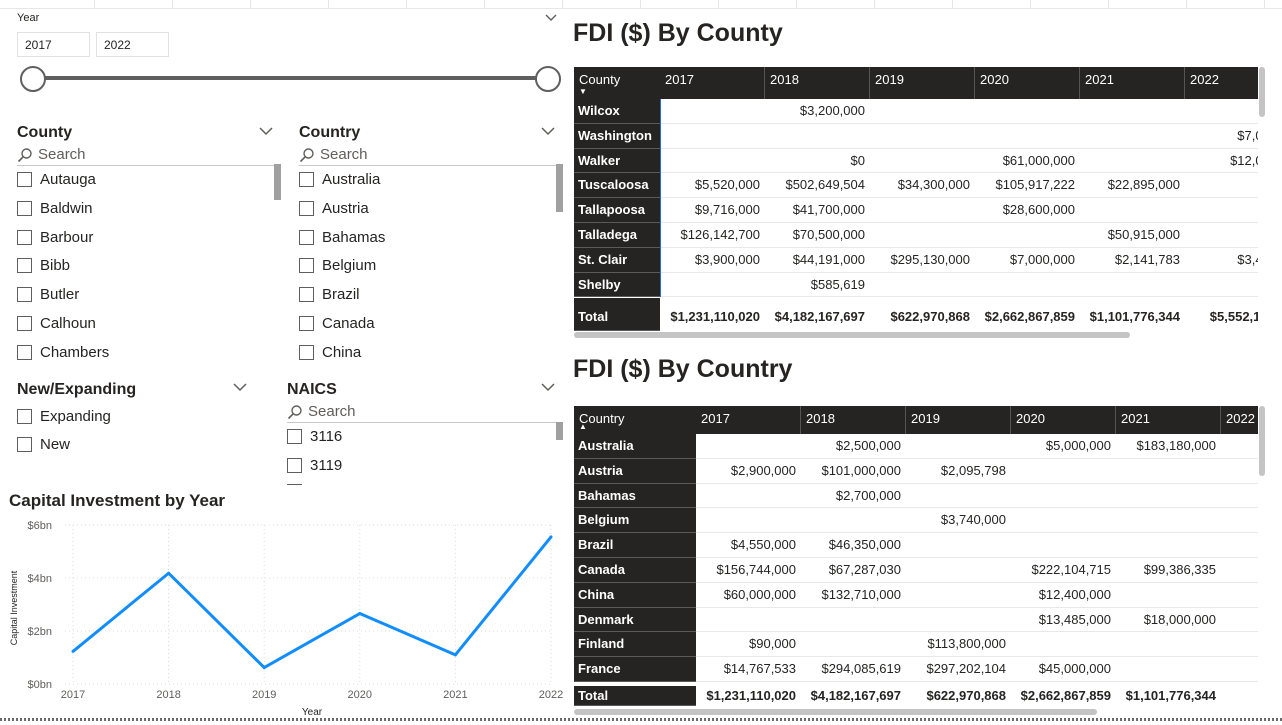  I want to click on row-header: Denmark, so click(635, 620).